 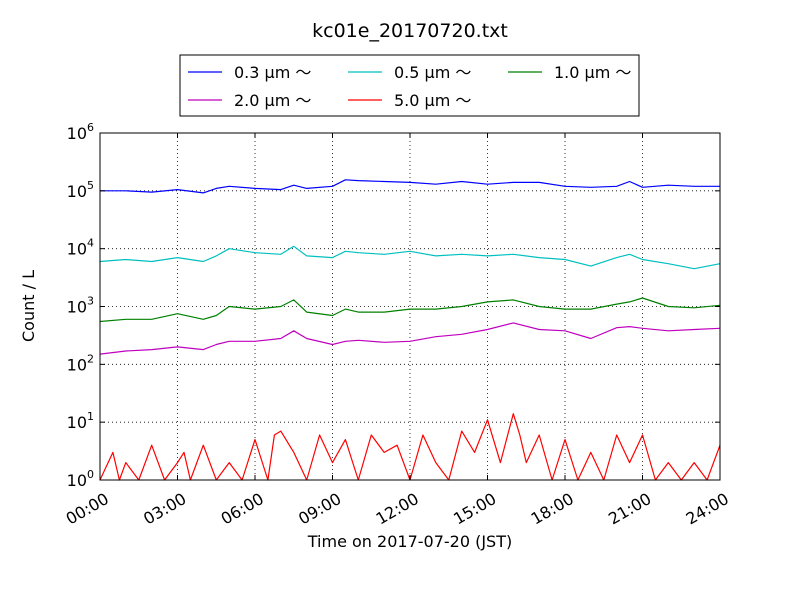 What do you see at coordinates (80, 248) in the screenshot?
I see `y-tick-label: 10⁴` at bounding box center [80, 248].